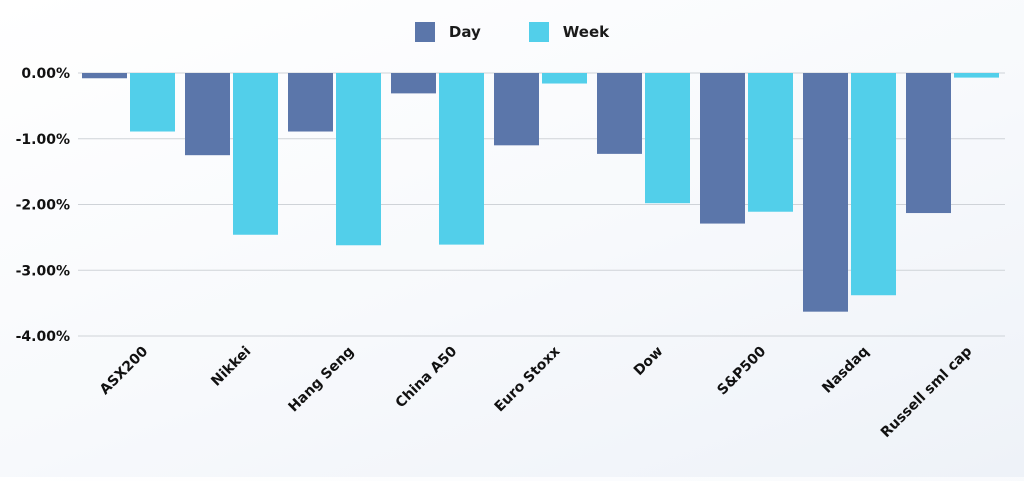 The width and height of the screenshot is (1024, 481). What do you see at coordinates (741, 370) in the screenshot?
I see `x-tick-label: S&P500` at bounding box center [741, 370].